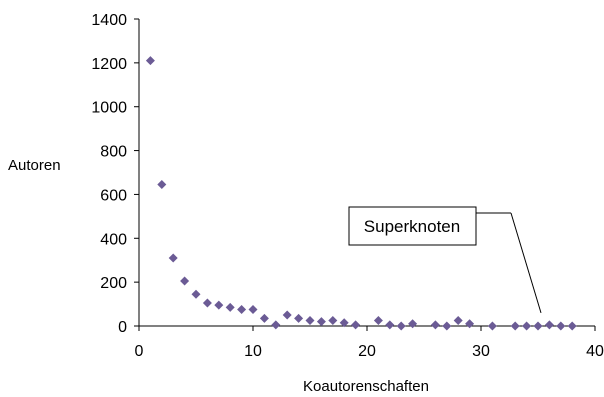 Image resolution: width=604 pixels, height=397 pixels. Describe the element at coordinates (481, 351) in the screenshot. I see `x-tick-label: 30` at that location.